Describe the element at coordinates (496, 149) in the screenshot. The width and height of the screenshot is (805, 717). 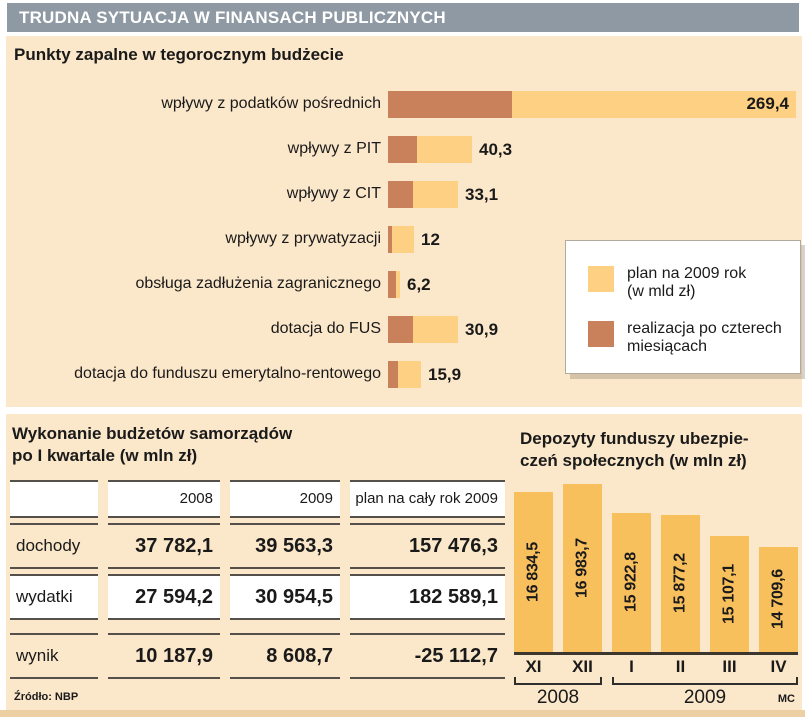
I see `budget-row-value: 40,3` at that location.